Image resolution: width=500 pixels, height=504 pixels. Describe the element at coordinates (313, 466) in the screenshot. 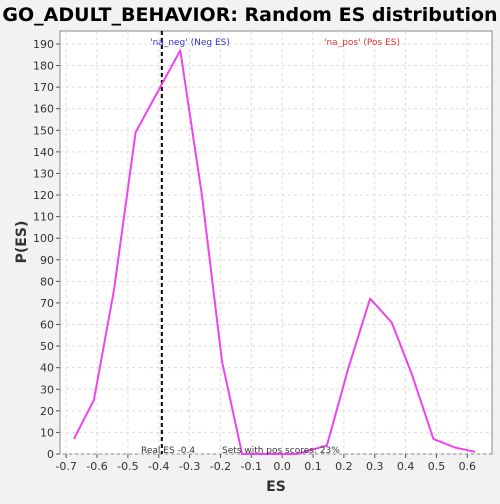

I see `x-tick-label: 0.1` at that location.